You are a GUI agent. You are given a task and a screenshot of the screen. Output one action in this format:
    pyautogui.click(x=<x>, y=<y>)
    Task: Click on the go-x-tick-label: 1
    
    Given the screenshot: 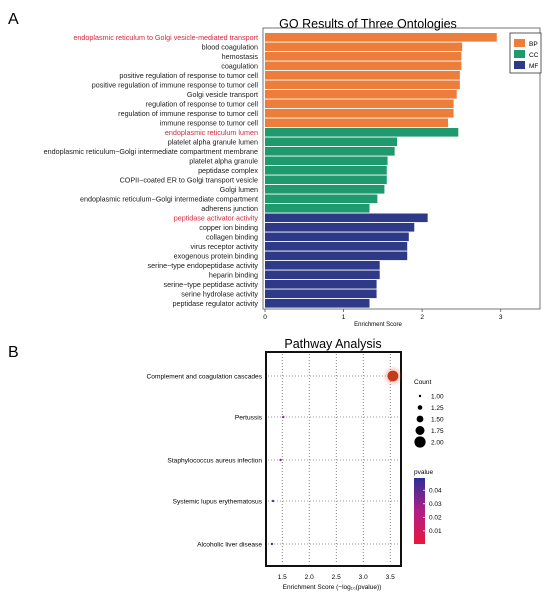 What is the action you would take?
    pyautogui.click(x=344, y=317)
    